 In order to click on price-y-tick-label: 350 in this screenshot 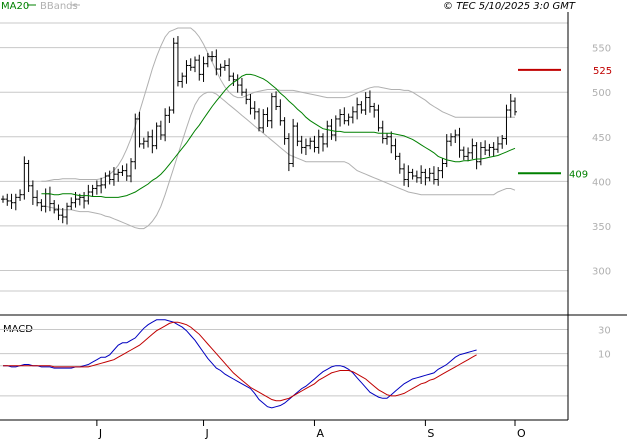, I will do `click(601, 227)`.